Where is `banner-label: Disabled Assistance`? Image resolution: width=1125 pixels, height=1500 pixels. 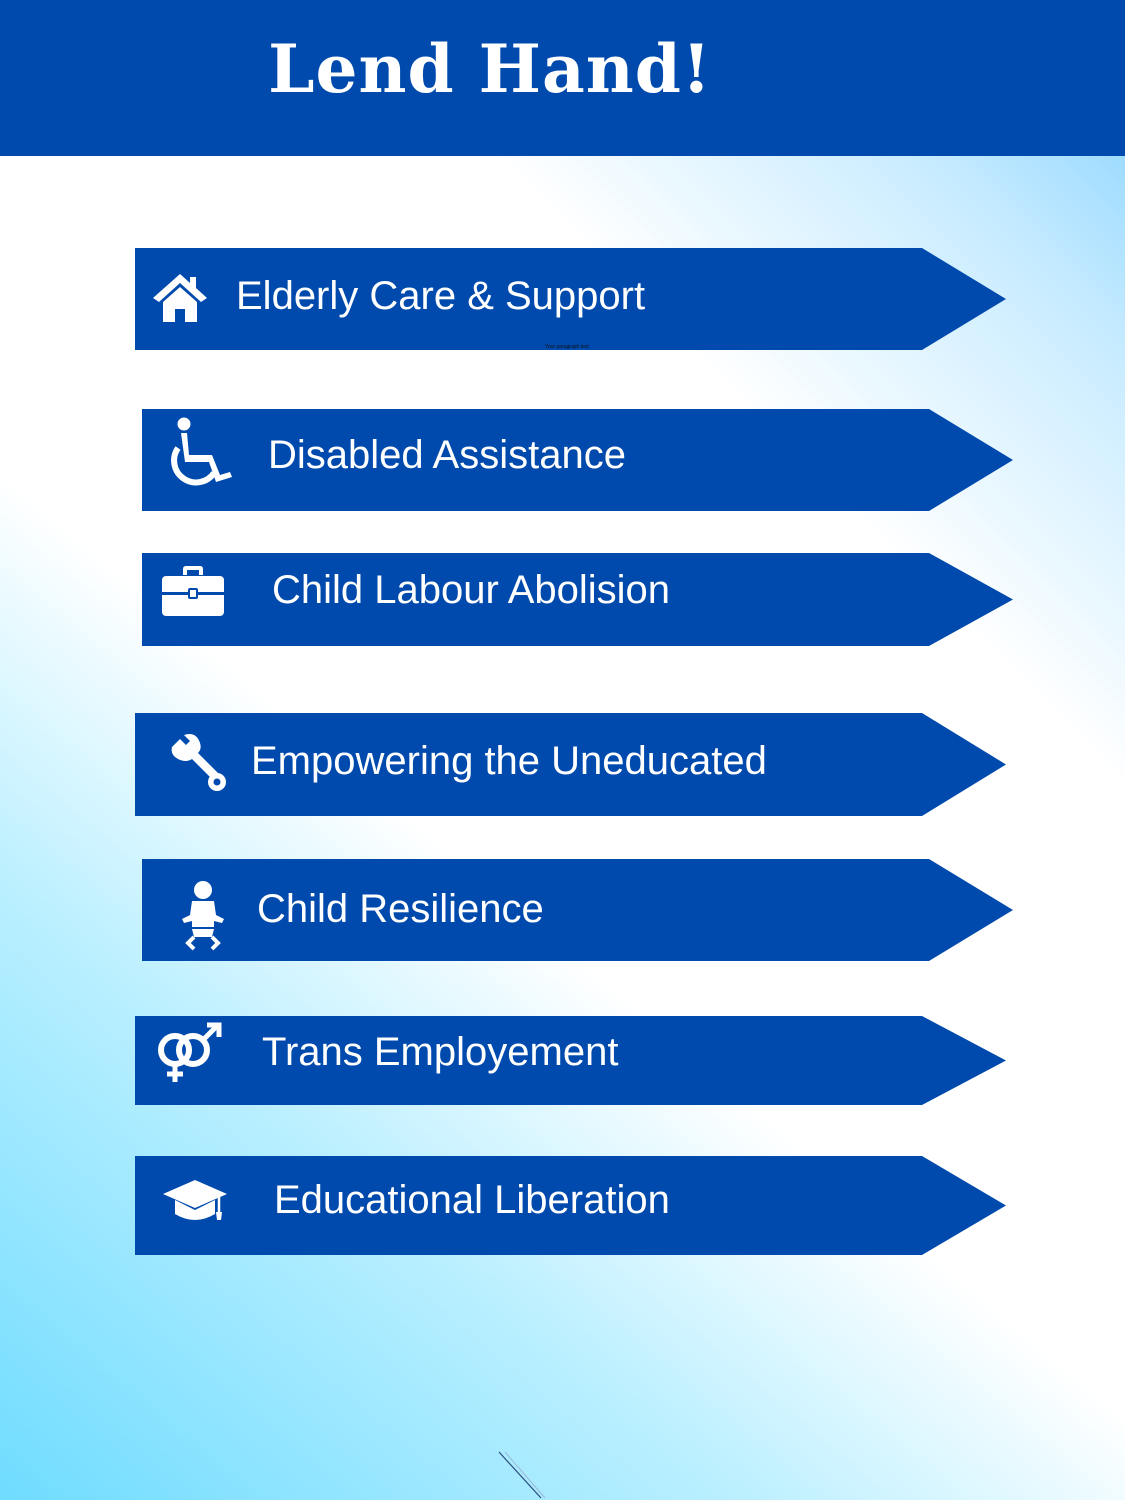
banner-label: Disabled Assistance is located at coordinates (447, 455).